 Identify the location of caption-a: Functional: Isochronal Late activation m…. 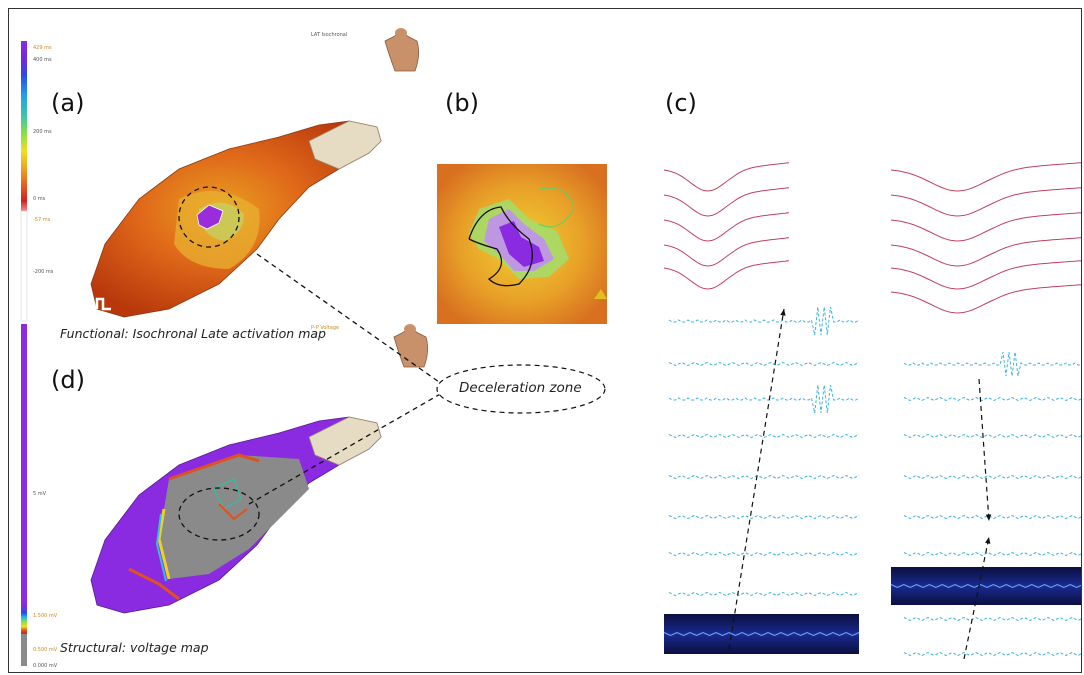
(193, 333).